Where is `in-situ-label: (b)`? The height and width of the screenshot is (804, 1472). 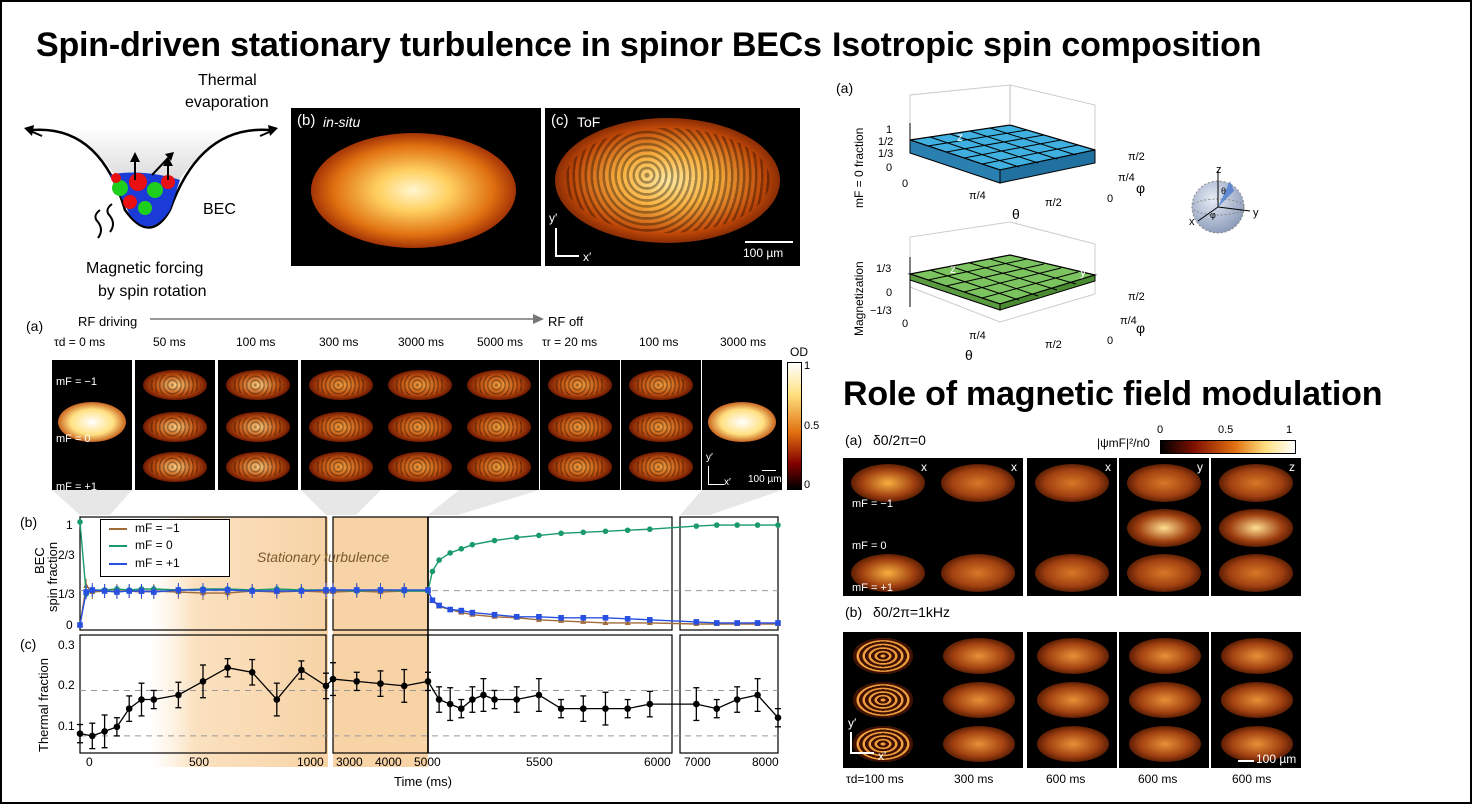
in-situ-label: (b) is located at coordinates (306, 120).